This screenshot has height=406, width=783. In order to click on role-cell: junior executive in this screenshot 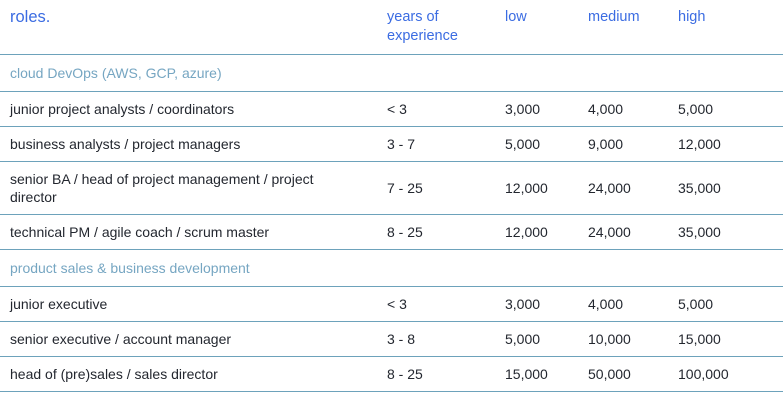, I will do `click(193, 304)`.